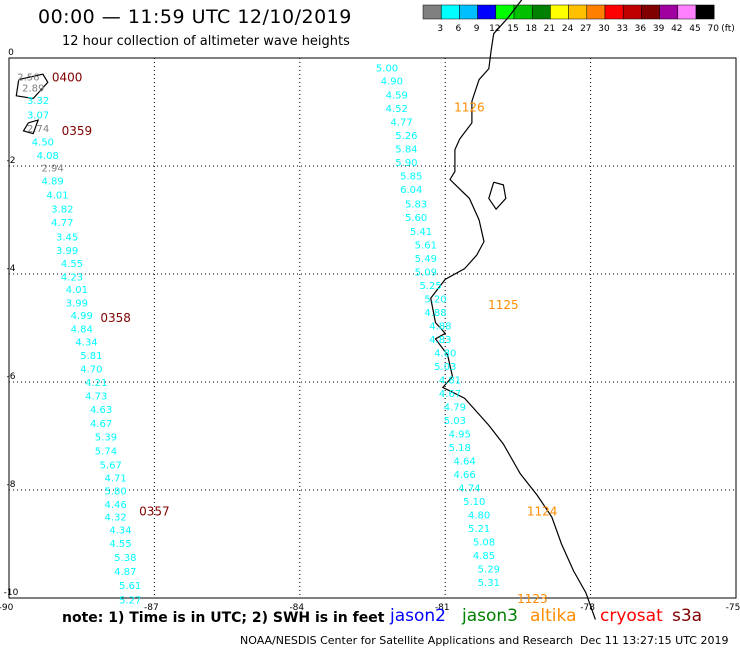 Image resolution: width=740 pixels, height=650 pixels. Describe the element at coordinates (578, 19) in the screenshot. I see `color-scale-legend: 3 6 9 12 15 18 21 24 27 30 33 36 39 42 45 70 (ft)` at that location.